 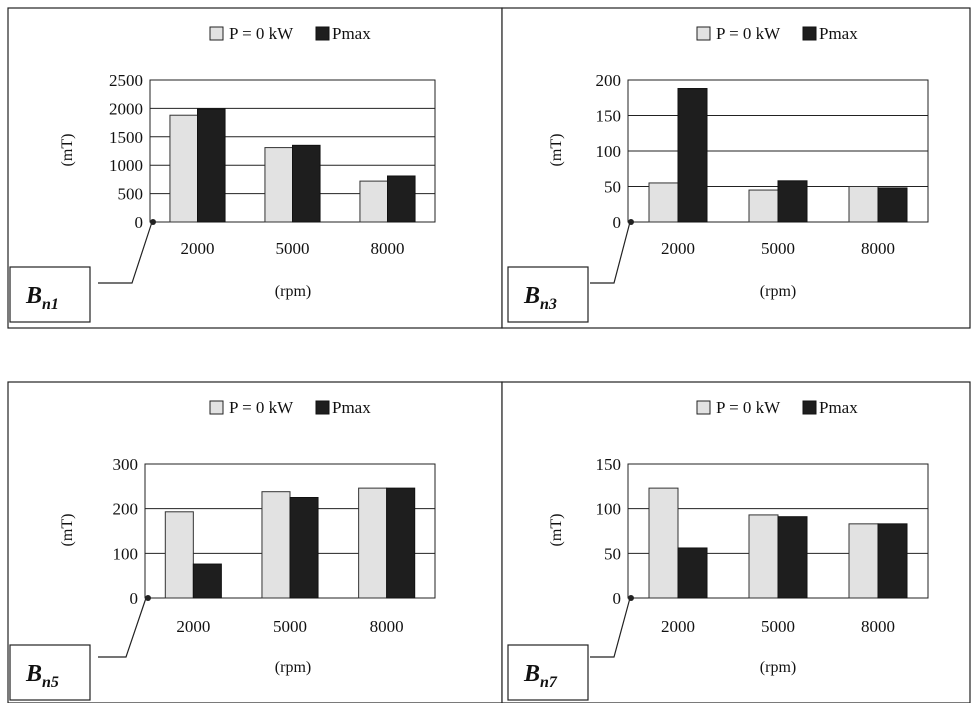 I want to click on y-tick-label: 2000, so click(x=126, y=108).